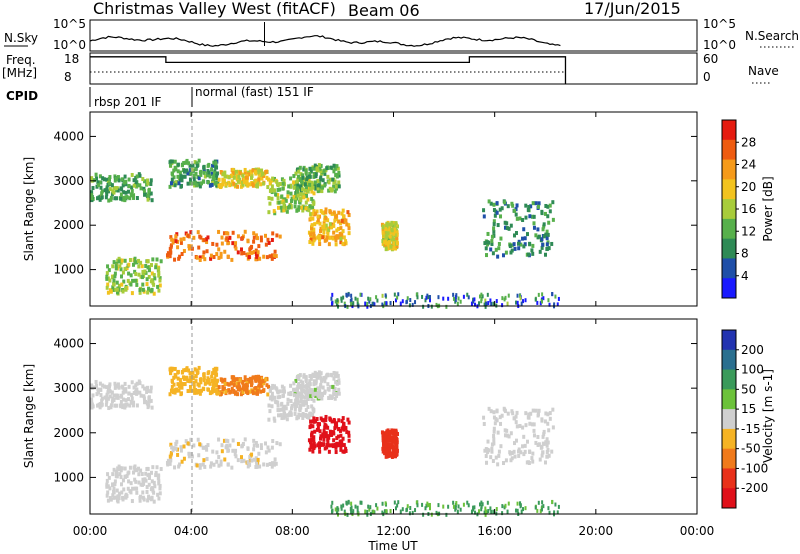 The width and height of the screenshot is (800, 554). I want to click on freq-trace, so click(328, 70).